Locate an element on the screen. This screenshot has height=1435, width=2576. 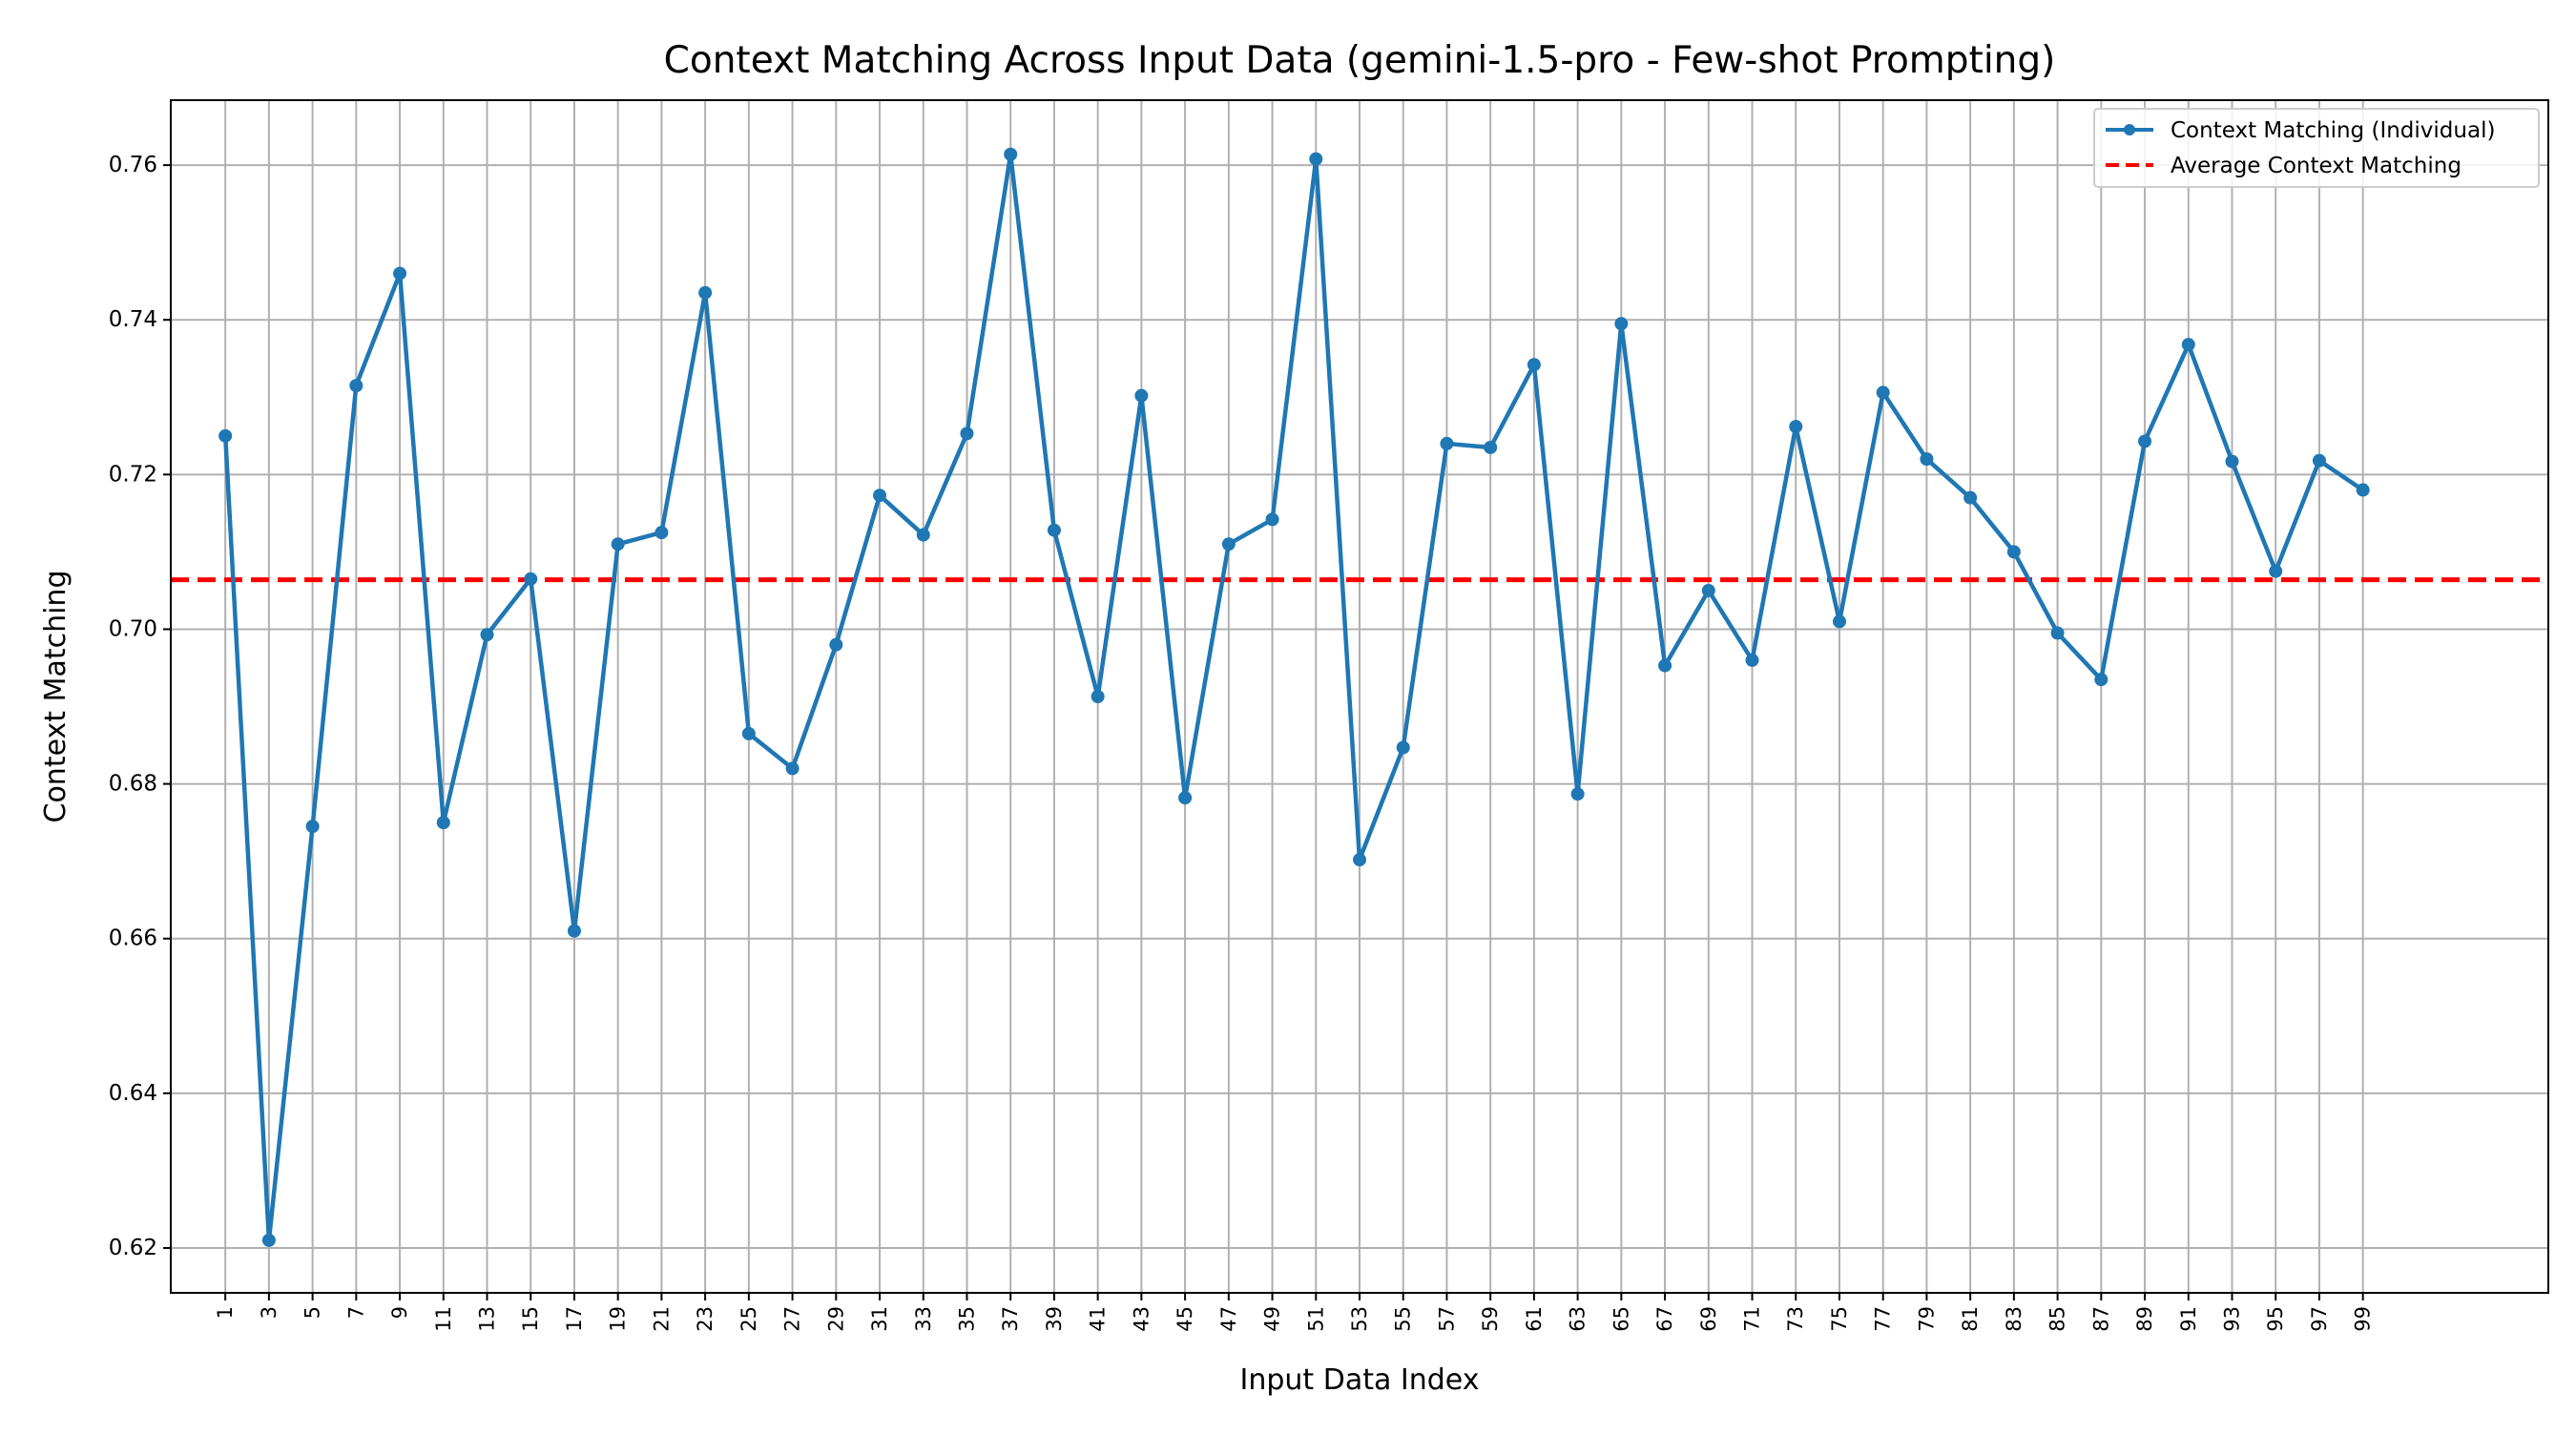
x-tick-label: 5 is located at coordinates (312, 1312).